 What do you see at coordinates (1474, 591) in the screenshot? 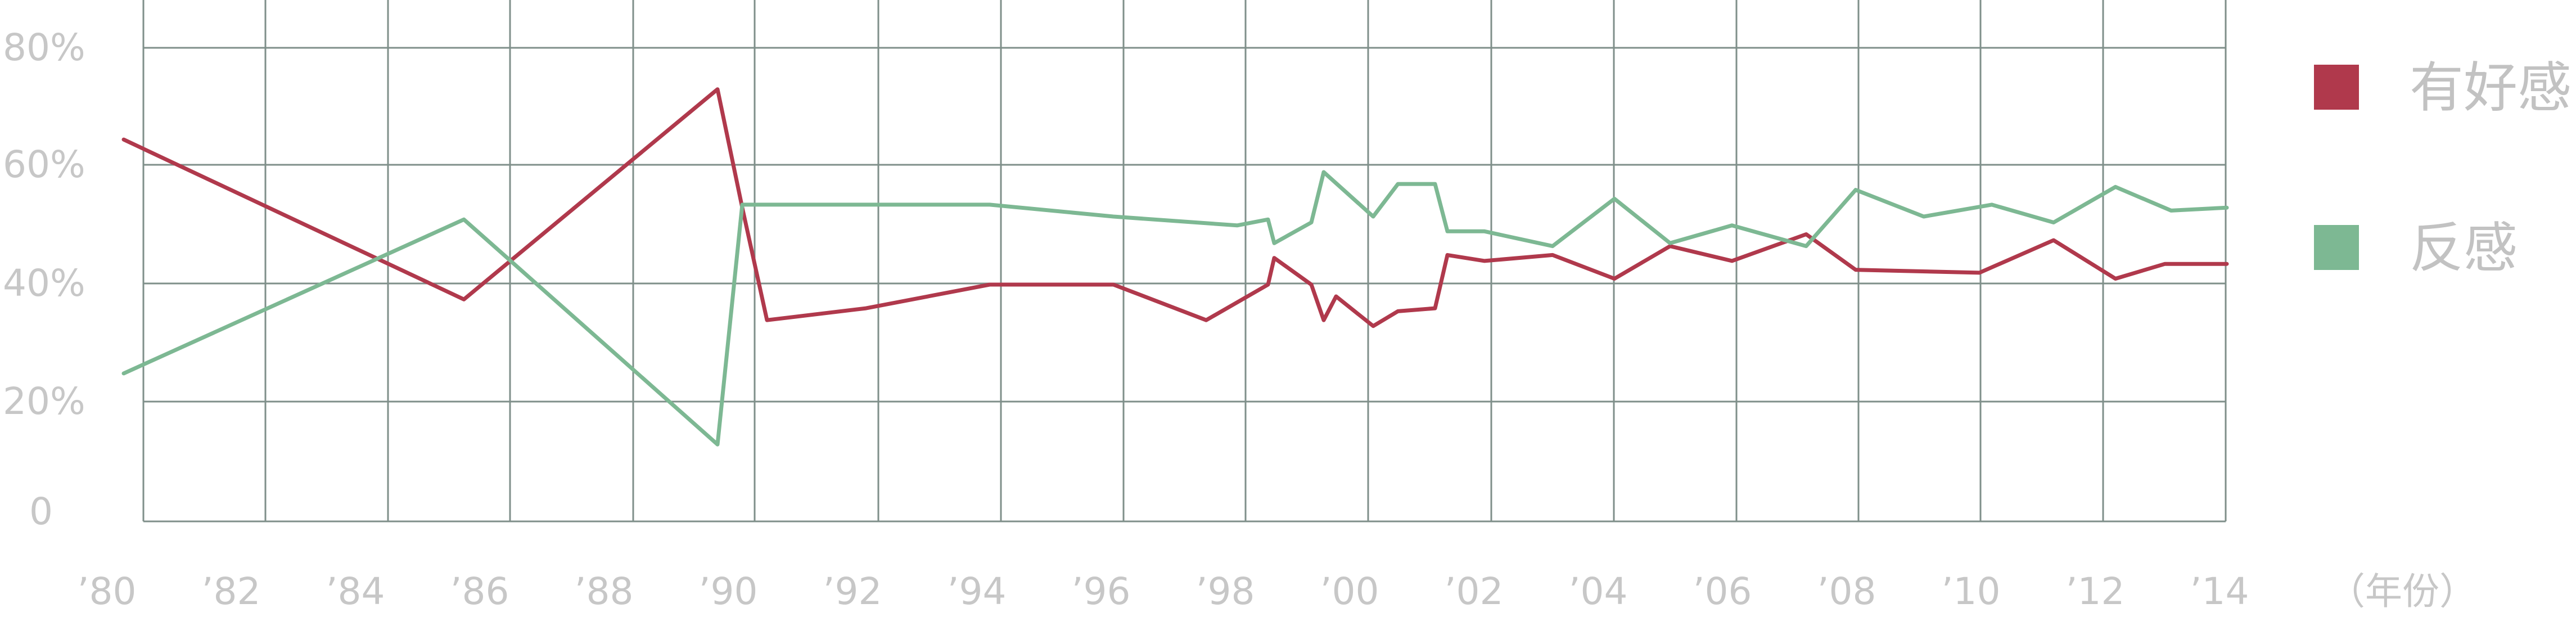
I see `x-tick-label: ’02` at bounding box center [1474, 591].